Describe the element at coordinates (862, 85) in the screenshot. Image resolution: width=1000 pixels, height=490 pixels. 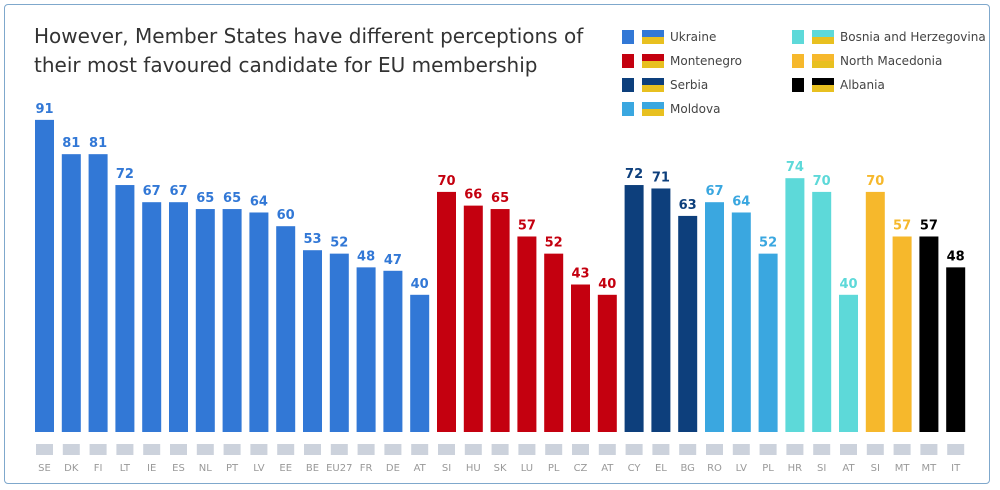
I see `legend-label: Albania` at that location.